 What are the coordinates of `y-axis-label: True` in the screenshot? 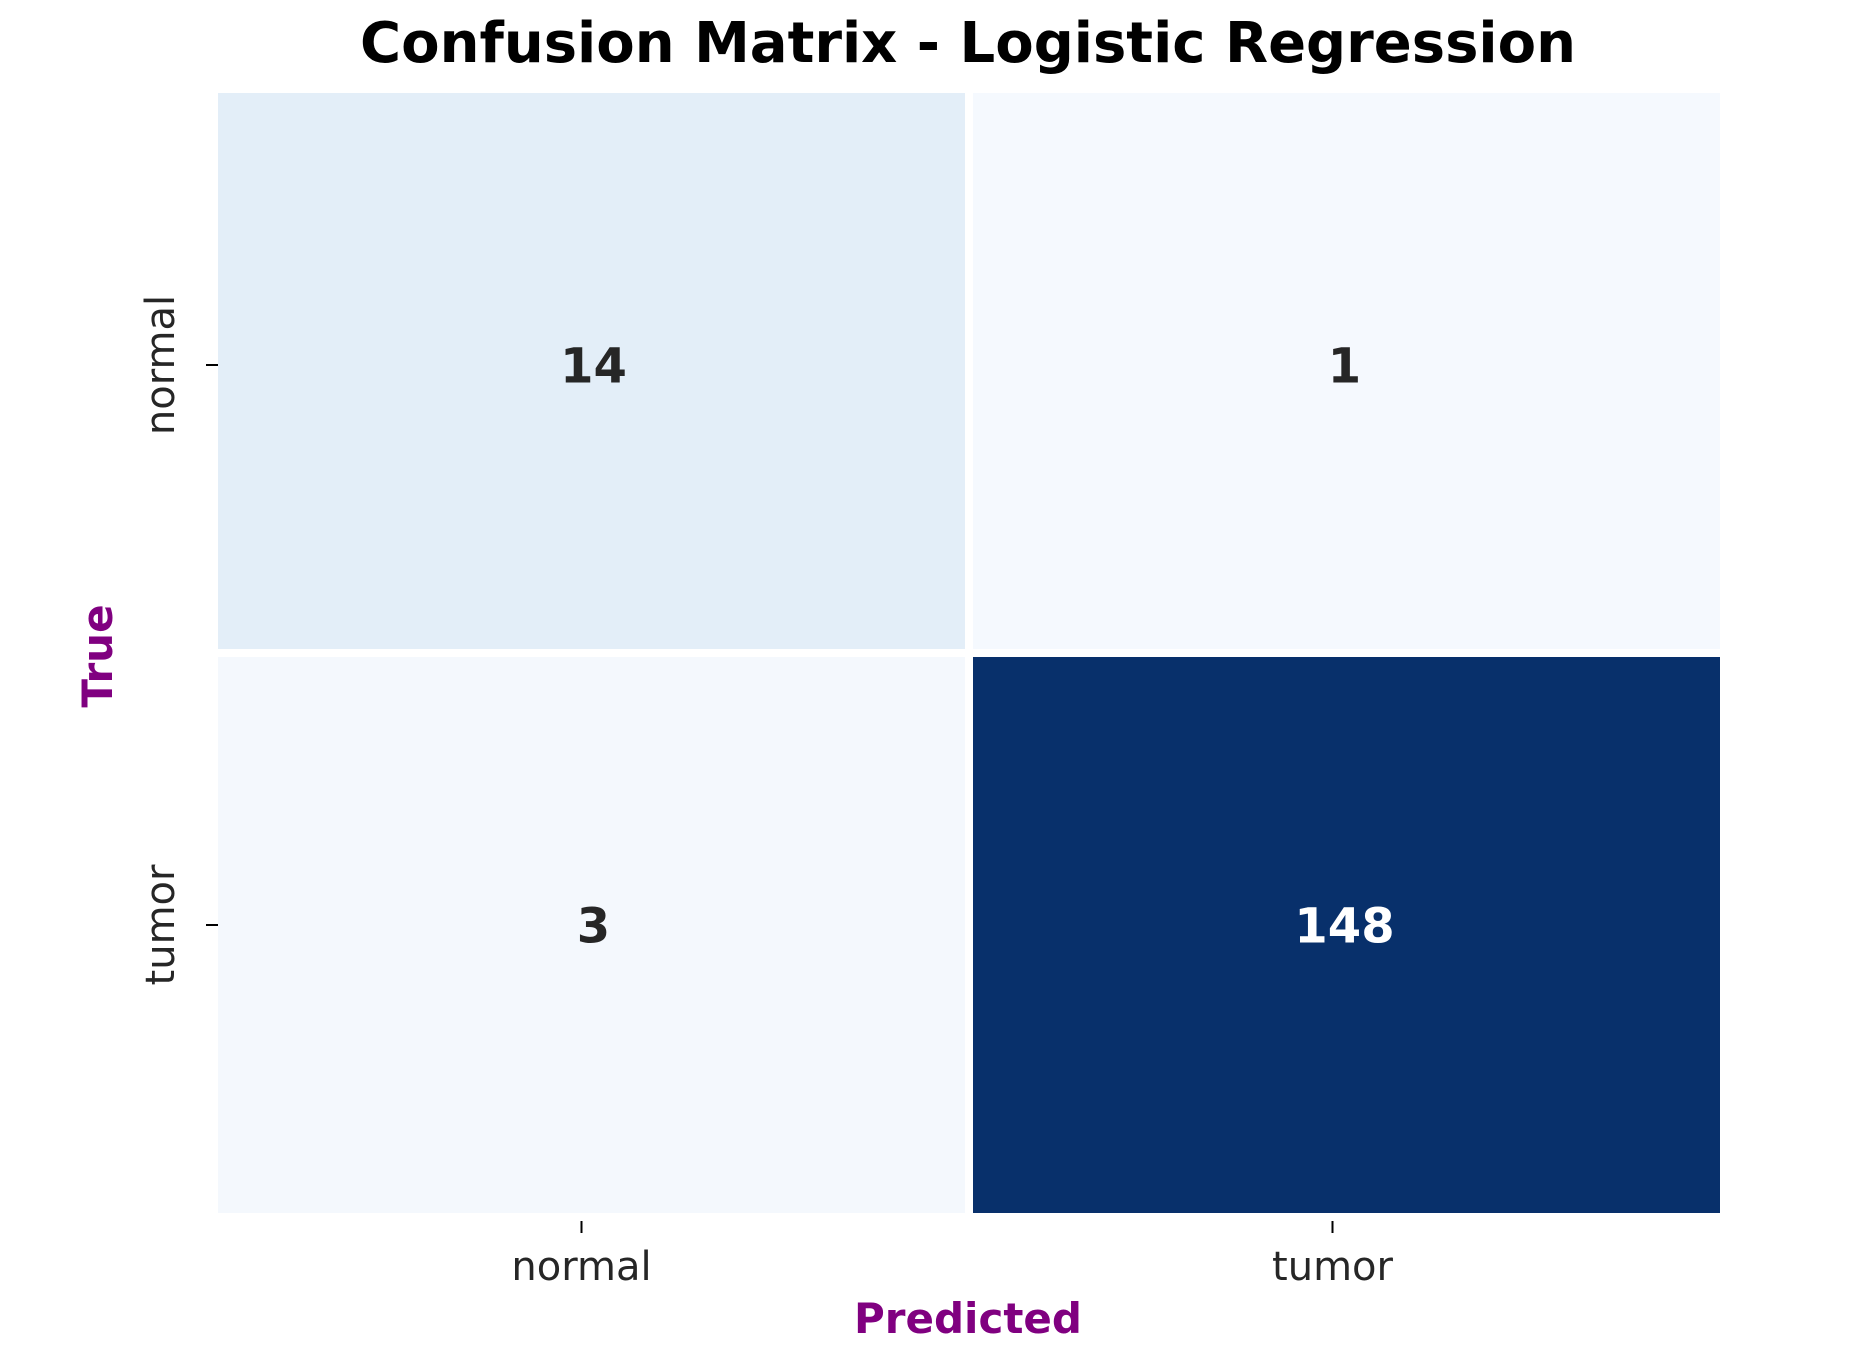 It's located at (97, 655).